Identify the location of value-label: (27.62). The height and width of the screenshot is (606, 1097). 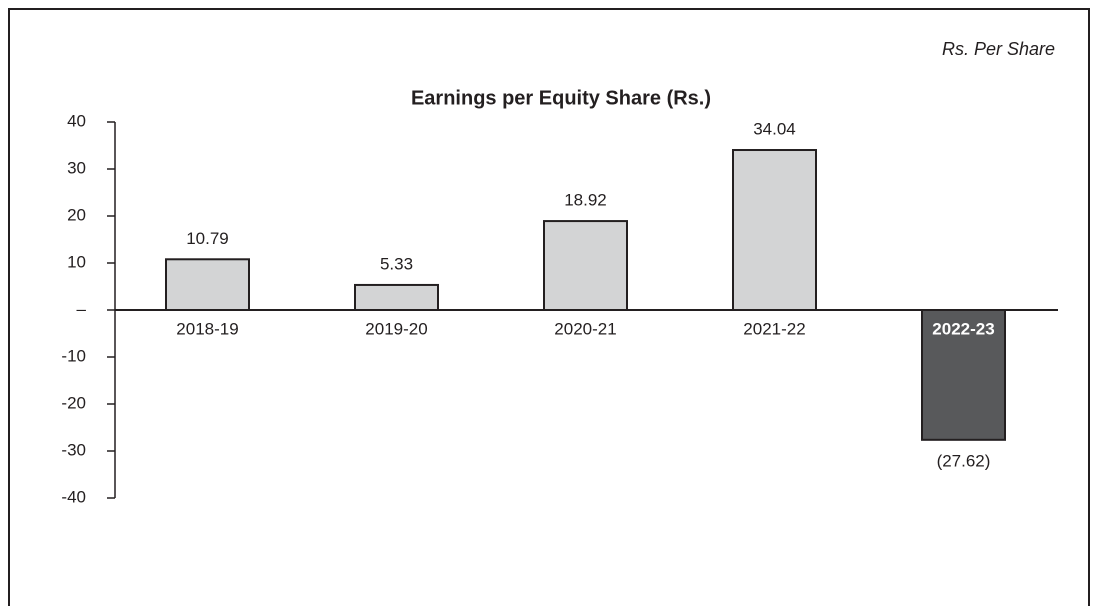
(964, 460).